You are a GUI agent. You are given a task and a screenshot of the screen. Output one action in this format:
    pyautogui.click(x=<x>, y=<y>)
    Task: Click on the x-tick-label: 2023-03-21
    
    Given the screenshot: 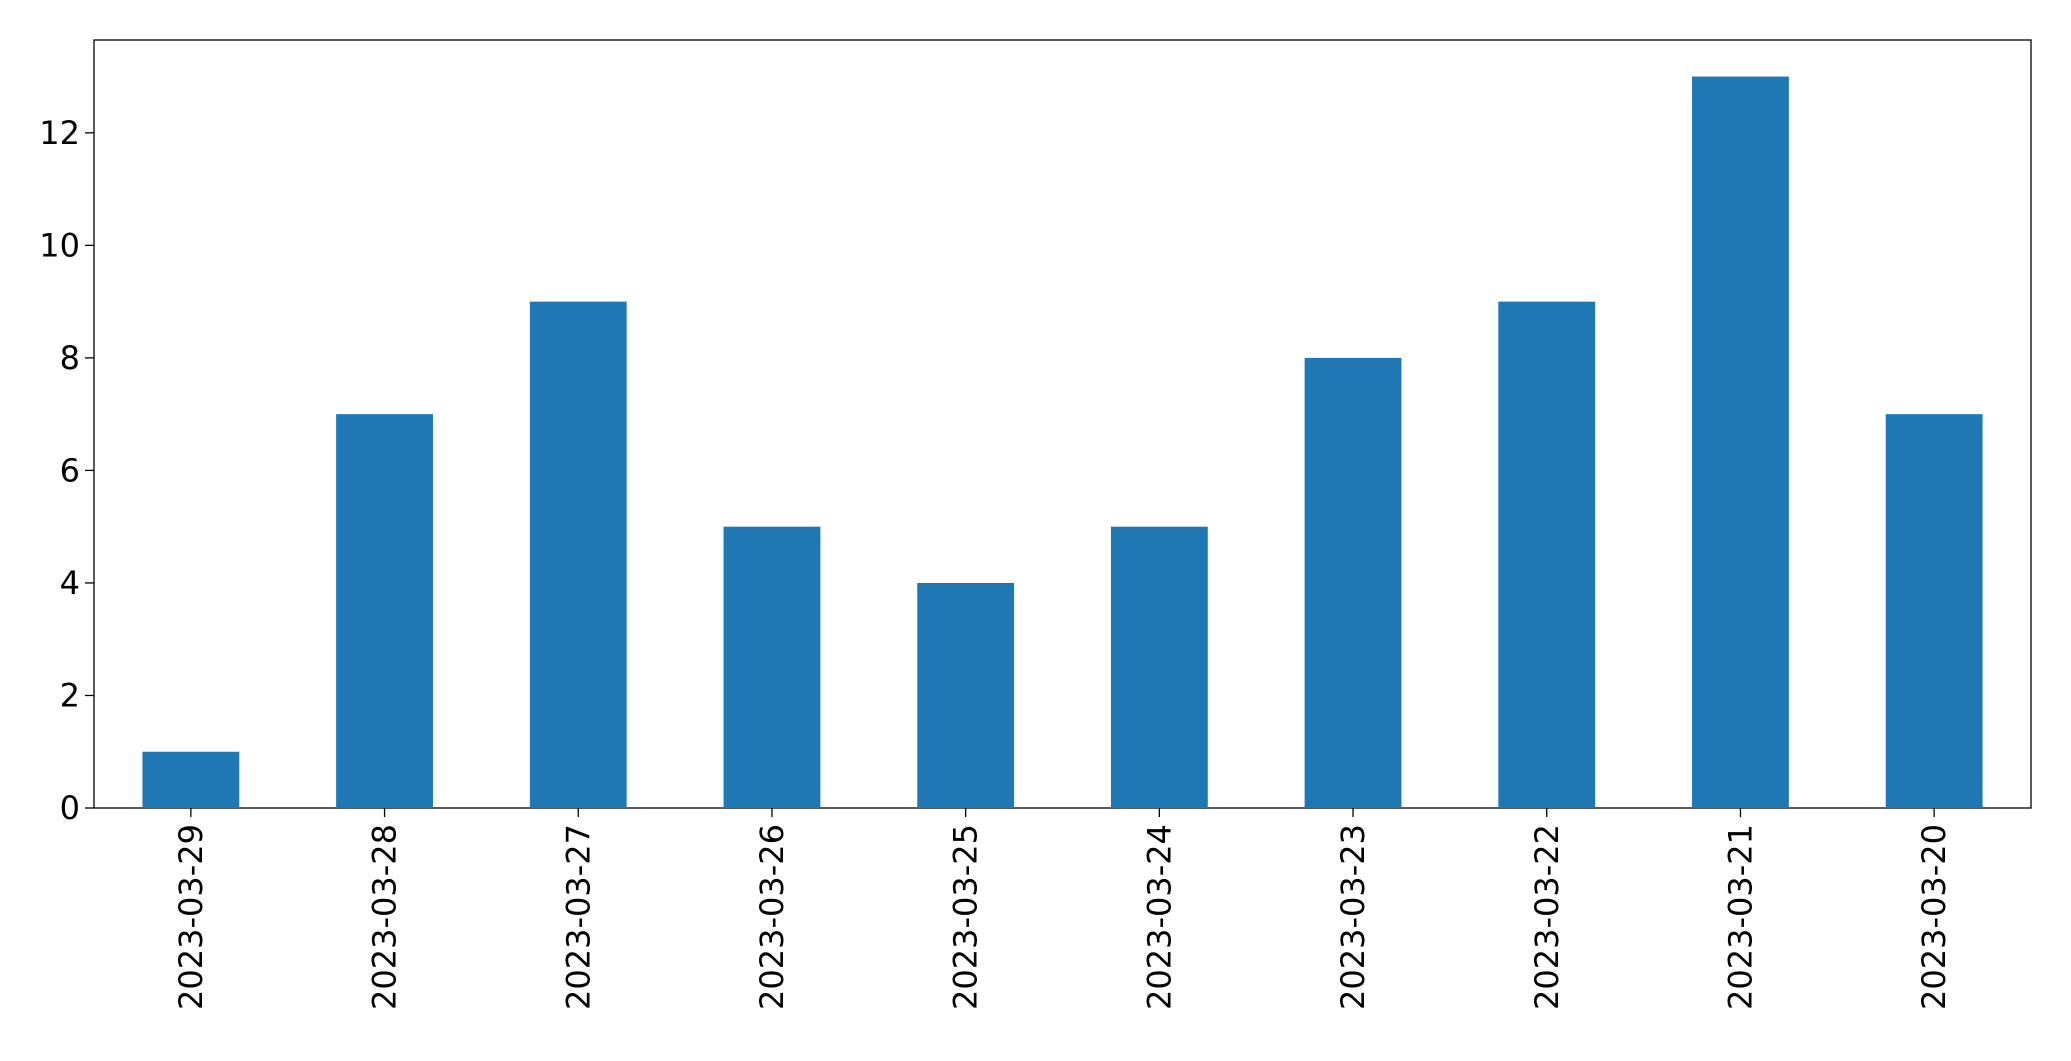 What is the action you would take?
    pyautogui.click(x=1740, y=917)
    